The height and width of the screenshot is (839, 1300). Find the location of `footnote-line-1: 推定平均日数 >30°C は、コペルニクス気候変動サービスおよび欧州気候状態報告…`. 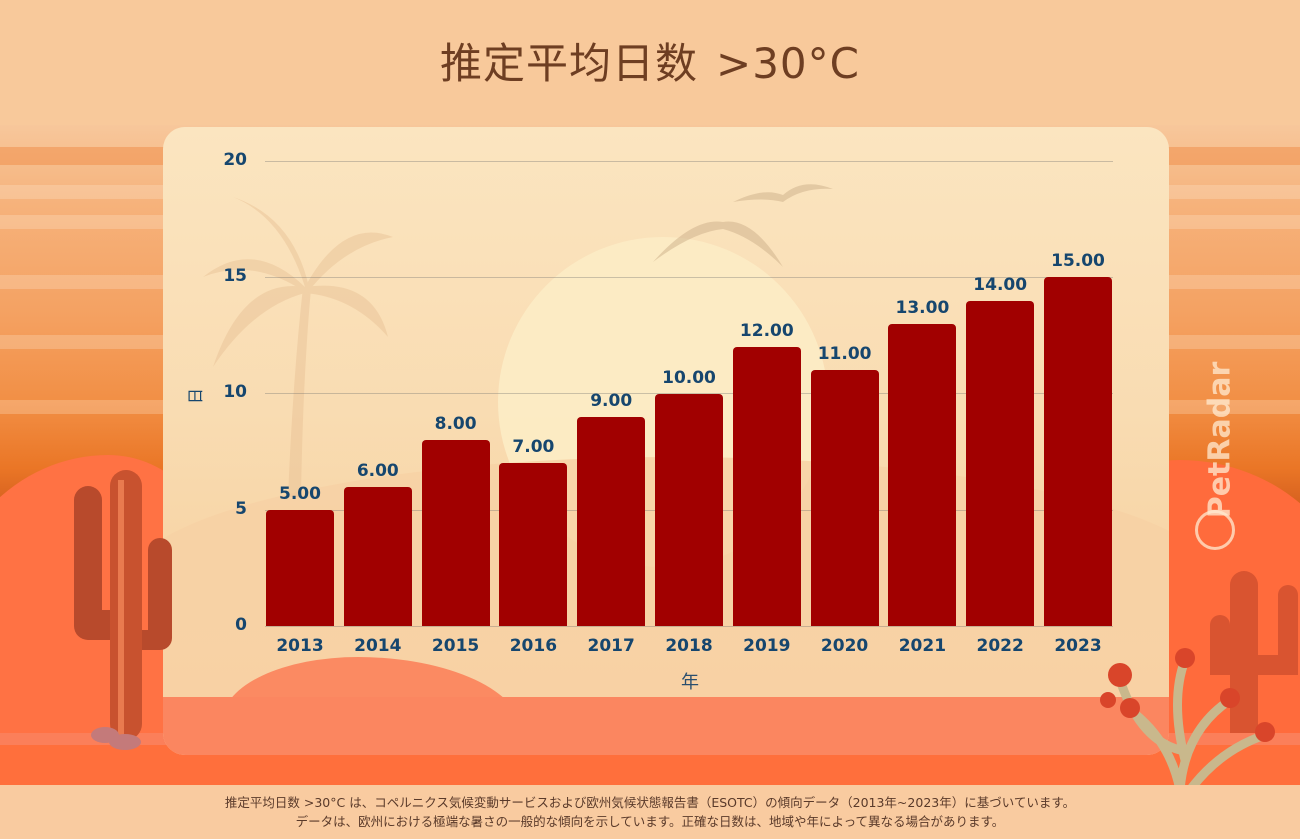

footnote-line-1: 推定平均日数 >30°C は、コペルニクス気候変動サービスおよび欧州気候状態報告… is located at coordinates (650, 802).